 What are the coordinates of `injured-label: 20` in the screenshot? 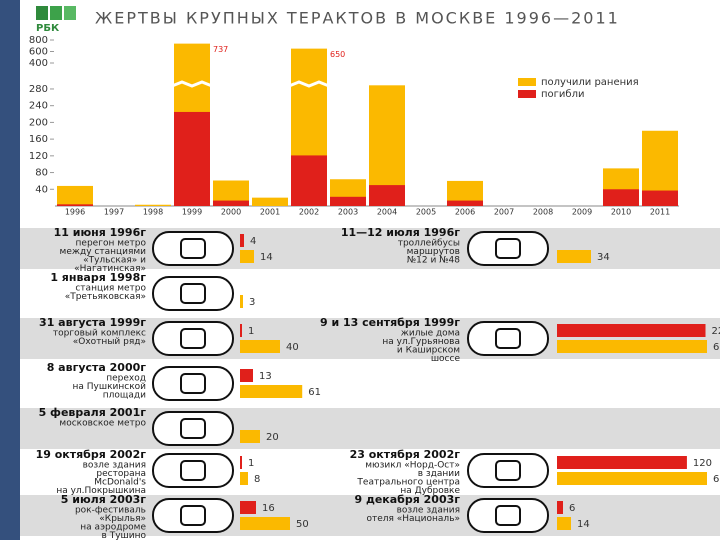 It's located at (272, 437).